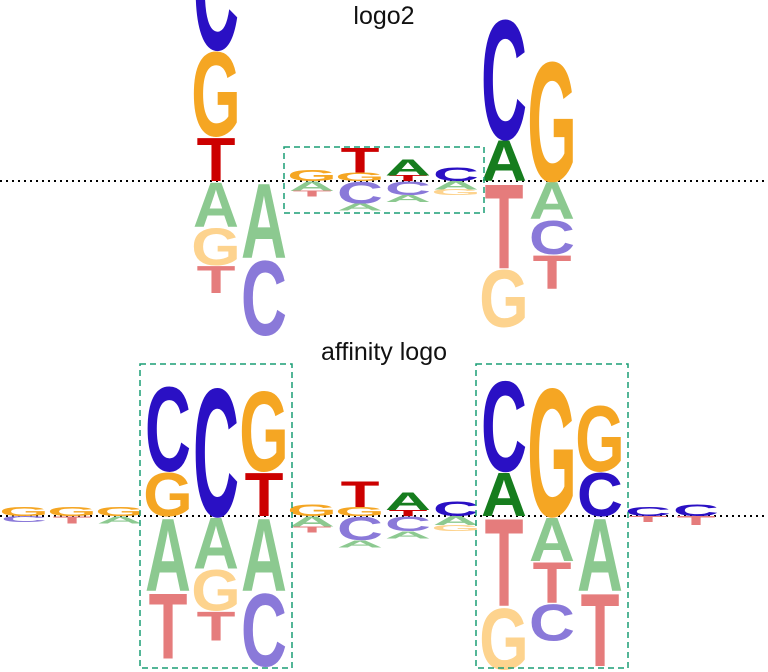 The height and width of the screenshot is (672, 768). Describe the element at coordinates (216, 626) in the screenshot. I see `letter-t-neg4: T` at that location.